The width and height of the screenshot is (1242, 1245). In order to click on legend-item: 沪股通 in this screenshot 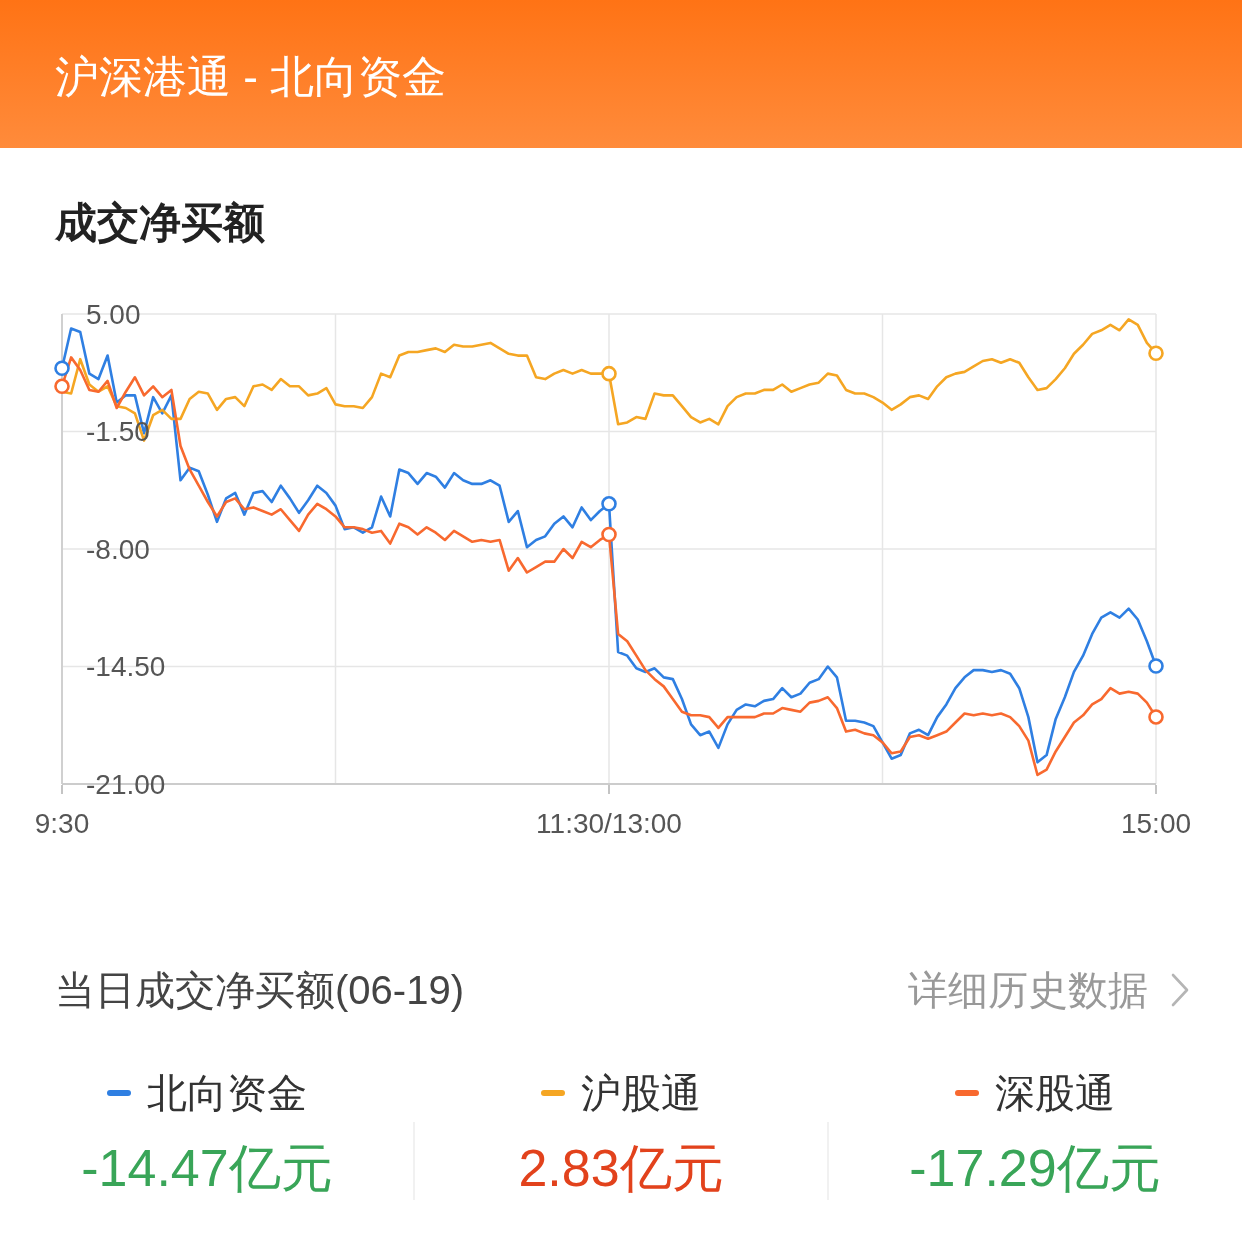, I will do `click(621, 1093)`.